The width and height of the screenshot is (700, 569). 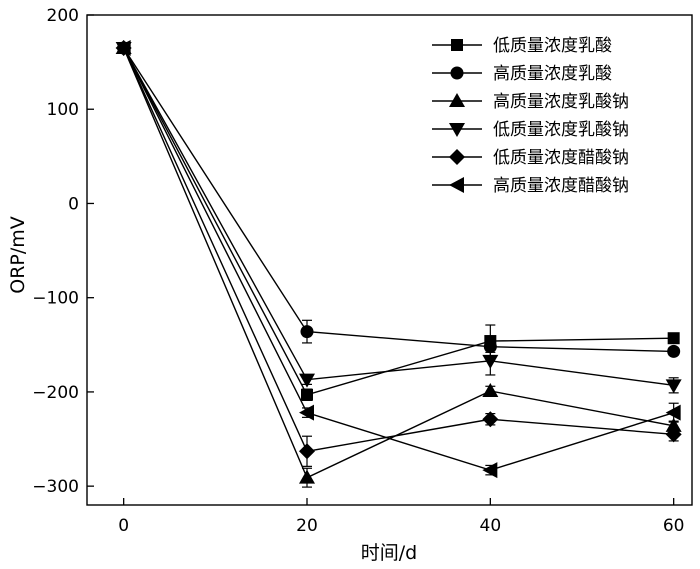 I want to click on legend-label: 低质量浓度乳酸钠, so click(x=561, y=130).